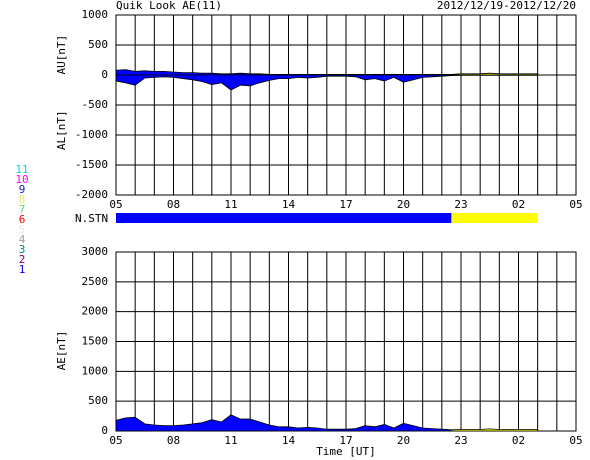 This screenshot has width=590, height=460. What do you see at coordinates (91, 134) in the screenshot?
I see `y-tick-label: -1000` at bounding box center [91, 134].